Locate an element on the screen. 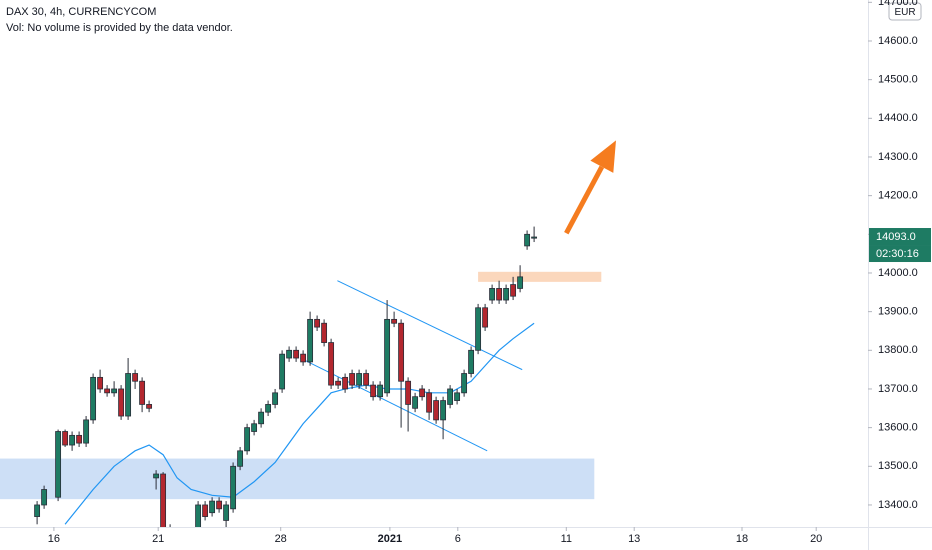 The height and width of the screenshot is (550, 932). currency-label: EUR is located at coordinates (904, 12).